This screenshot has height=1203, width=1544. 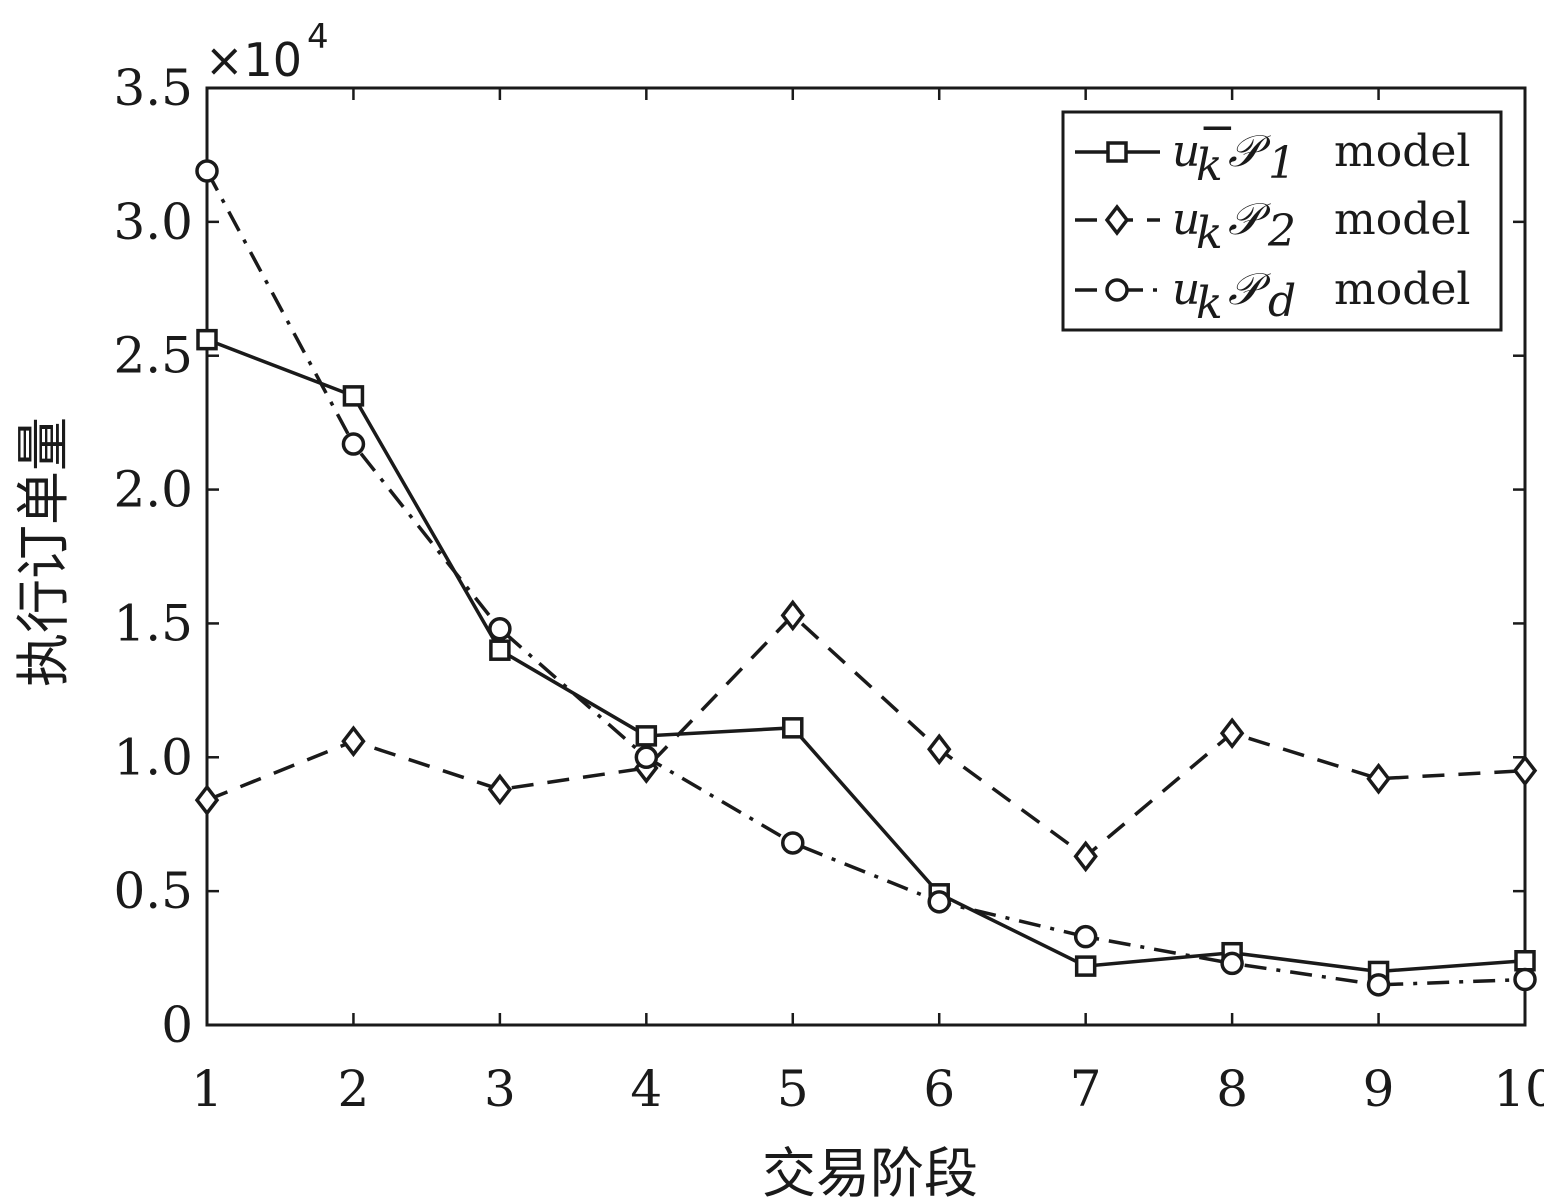 I want to click on y-tick-label: 1.0, so click(x=153, y=757).